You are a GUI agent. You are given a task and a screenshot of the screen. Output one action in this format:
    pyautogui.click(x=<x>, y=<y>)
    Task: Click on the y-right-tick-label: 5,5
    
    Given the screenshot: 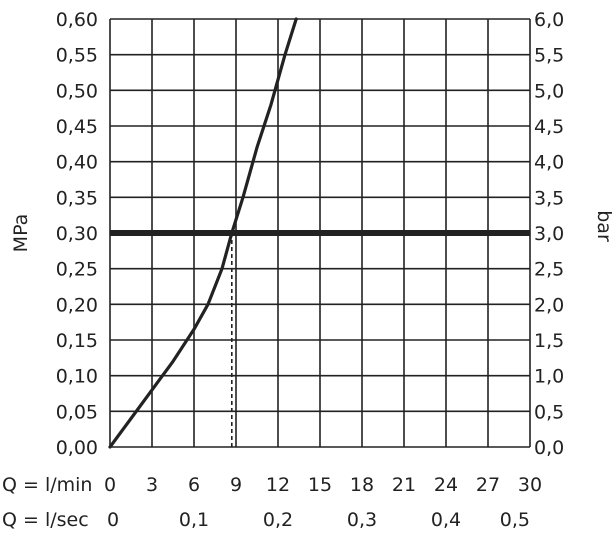 What is the action you would take?
    pyautogui.click(x=549, y=56)
    